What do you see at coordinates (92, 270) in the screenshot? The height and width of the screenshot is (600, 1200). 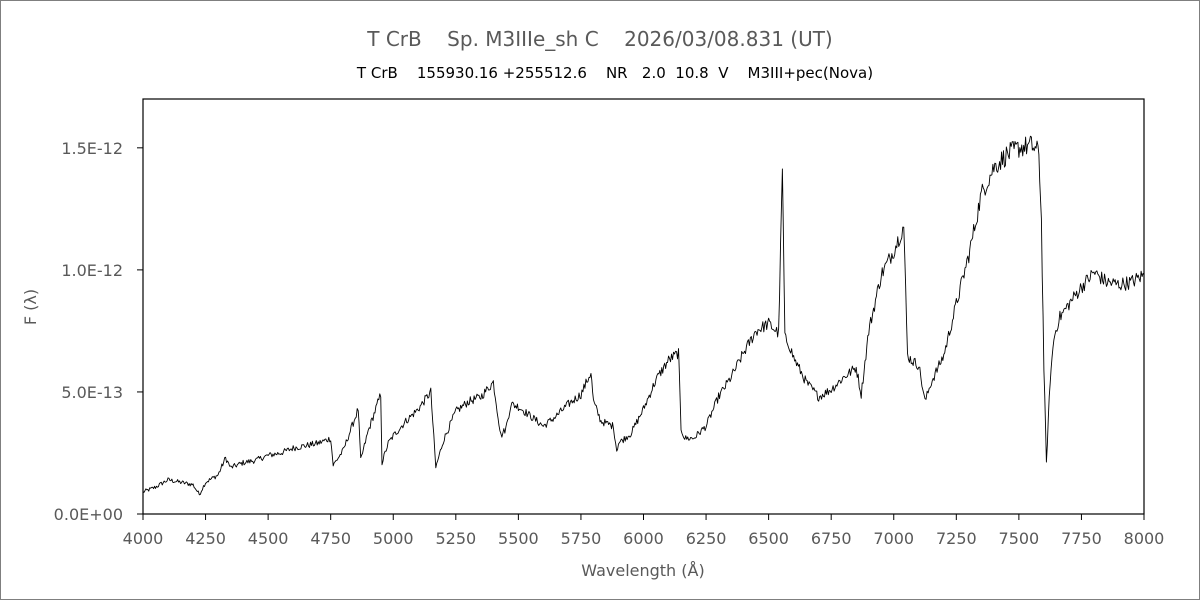 I see `y-tick-label: 1.0E-12` at bounding box center [92, 270].